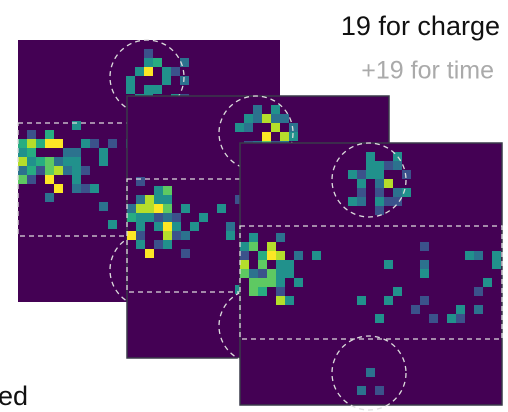 The image size is (508, 412). I want to click on band-region, so click(371, 282).